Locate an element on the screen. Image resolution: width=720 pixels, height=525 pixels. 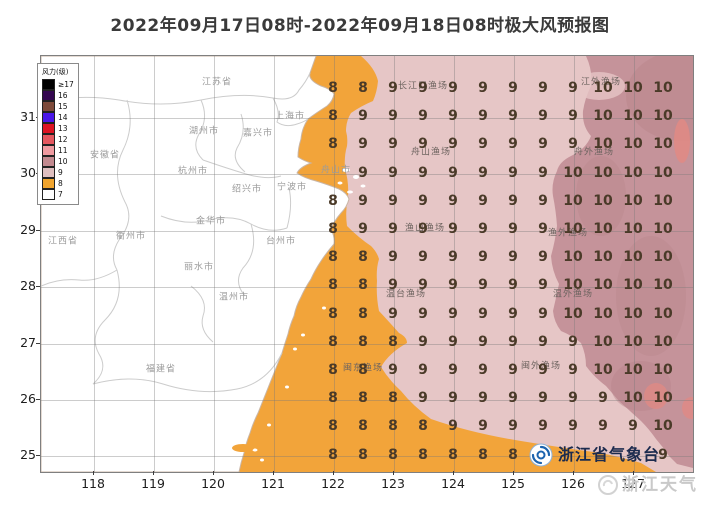
lon-tick-label: 125 is located at coordinates (513, 483).